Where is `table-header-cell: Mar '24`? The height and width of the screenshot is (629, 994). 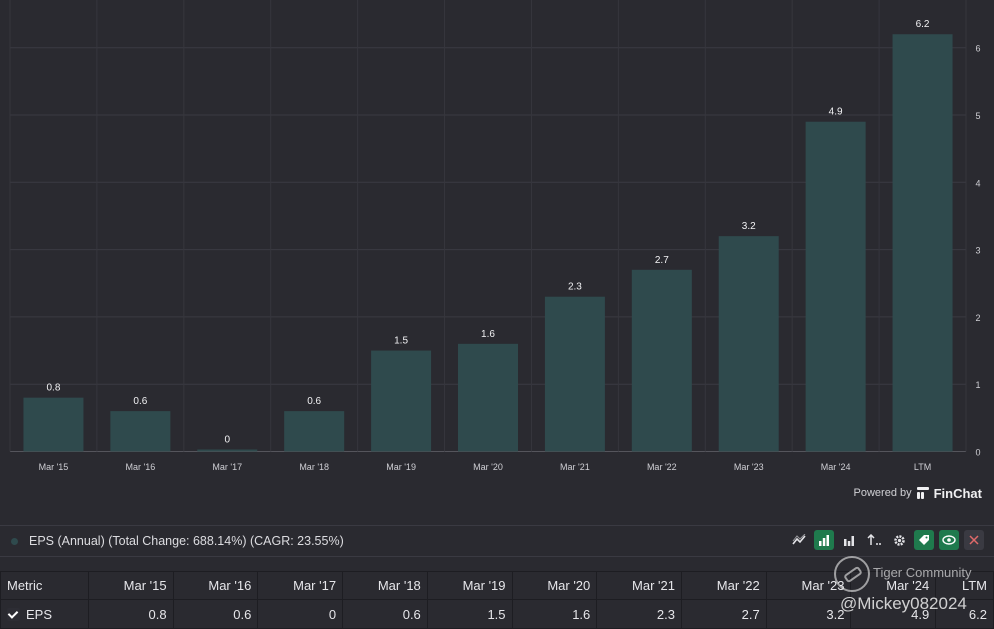
table-header-cell: Mar '24 is located at coordinates (893, 585).